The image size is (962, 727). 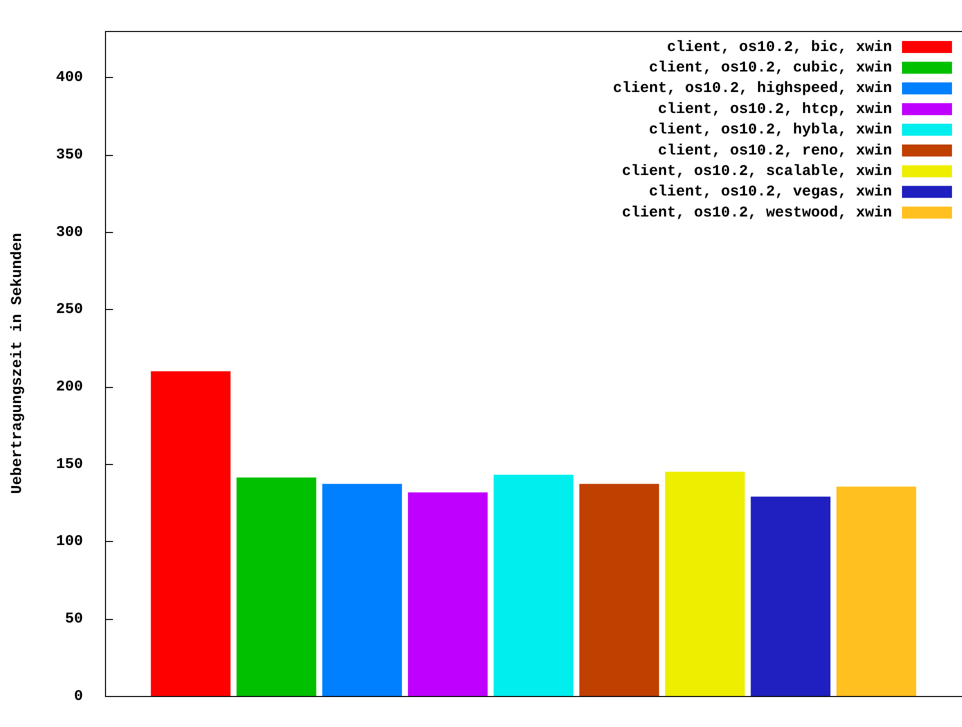 What do you see at coordinates (70, 77) in the screenshot?
I see `y-tick-label: 400` at bounding box center [70, 77].